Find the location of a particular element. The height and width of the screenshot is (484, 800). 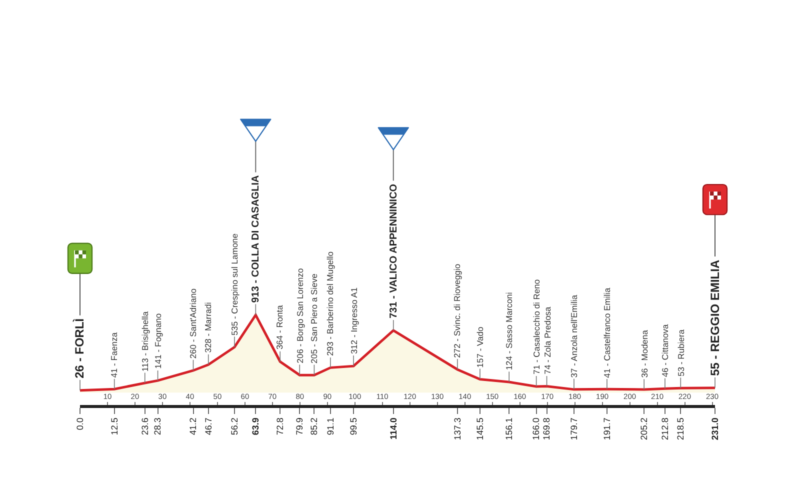

data-label: 535 - Crespino sul Lamone is located at coordinates (234, 284).